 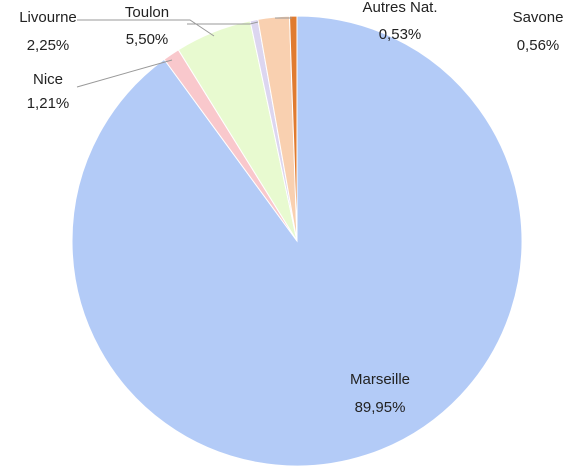 I want to click on pie-slice, so click(x=293, y=128).